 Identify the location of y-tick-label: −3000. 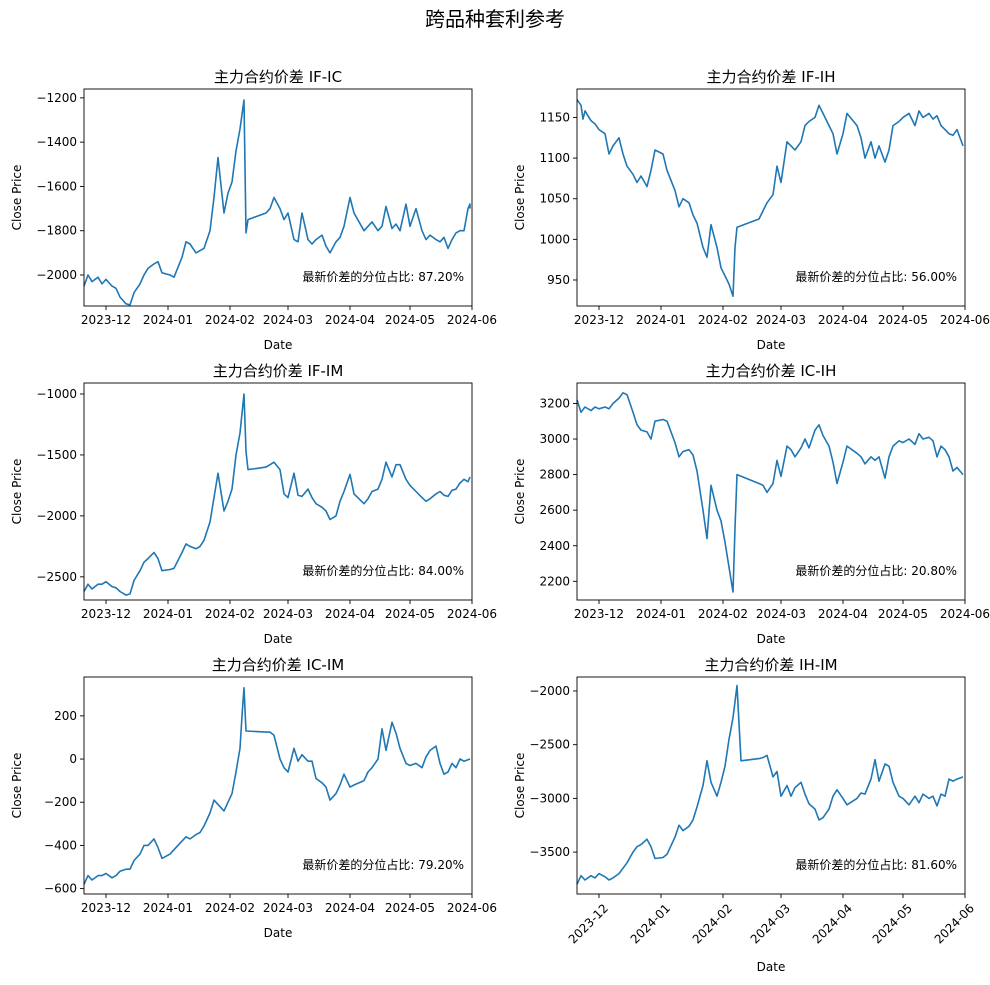
(549, 798).